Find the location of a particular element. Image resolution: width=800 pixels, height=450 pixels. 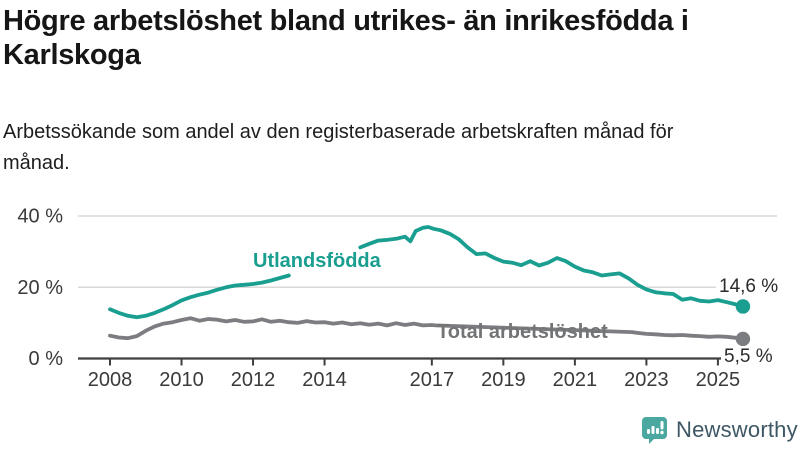

x-tick-label: 2014 is located at coordinates (324, 380).